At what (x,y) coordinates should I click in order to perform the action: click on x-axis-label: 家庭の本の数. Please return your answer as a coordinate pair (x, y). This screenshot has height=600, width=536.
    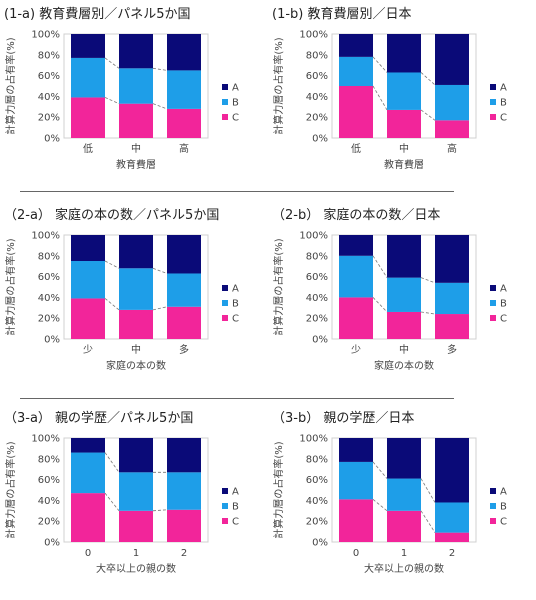
    Looking at the image, I should click on (404, 365).